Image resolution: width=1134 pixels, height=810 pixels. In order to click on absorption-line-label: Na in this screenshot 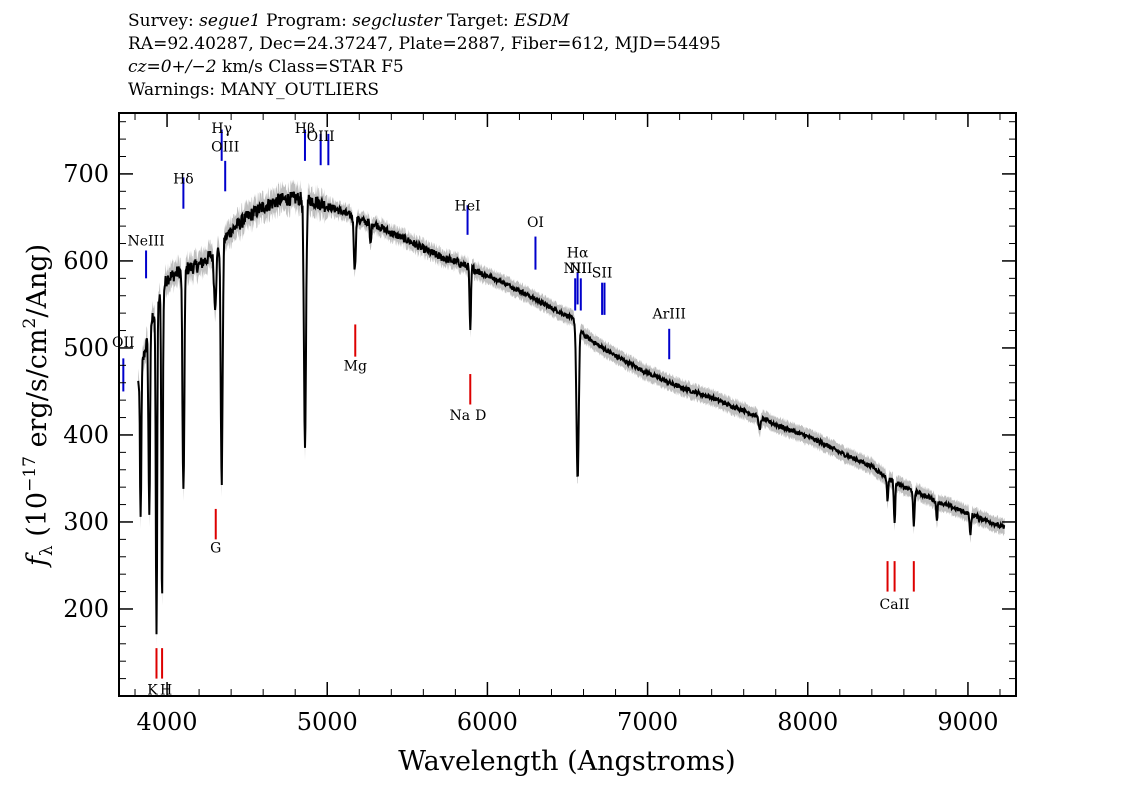, I will do `click(459, 416)`.